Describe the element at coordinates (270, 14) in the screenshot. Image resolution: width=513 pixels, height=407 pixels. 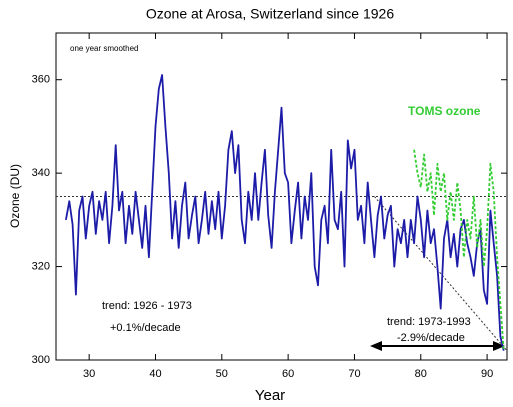
I see `chart-title: Ozone at Arosa, Switzerland since 1926` at that location.